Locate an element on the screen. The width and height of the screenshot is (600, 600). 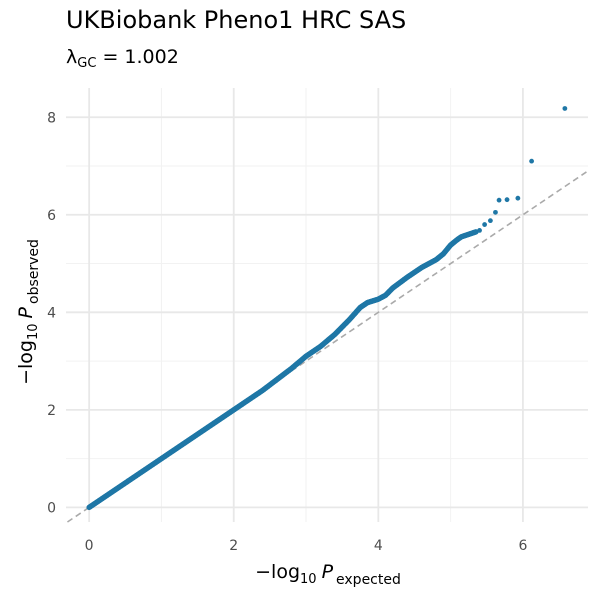
lambda-symbol: λ is located at coordinates (72, 57).